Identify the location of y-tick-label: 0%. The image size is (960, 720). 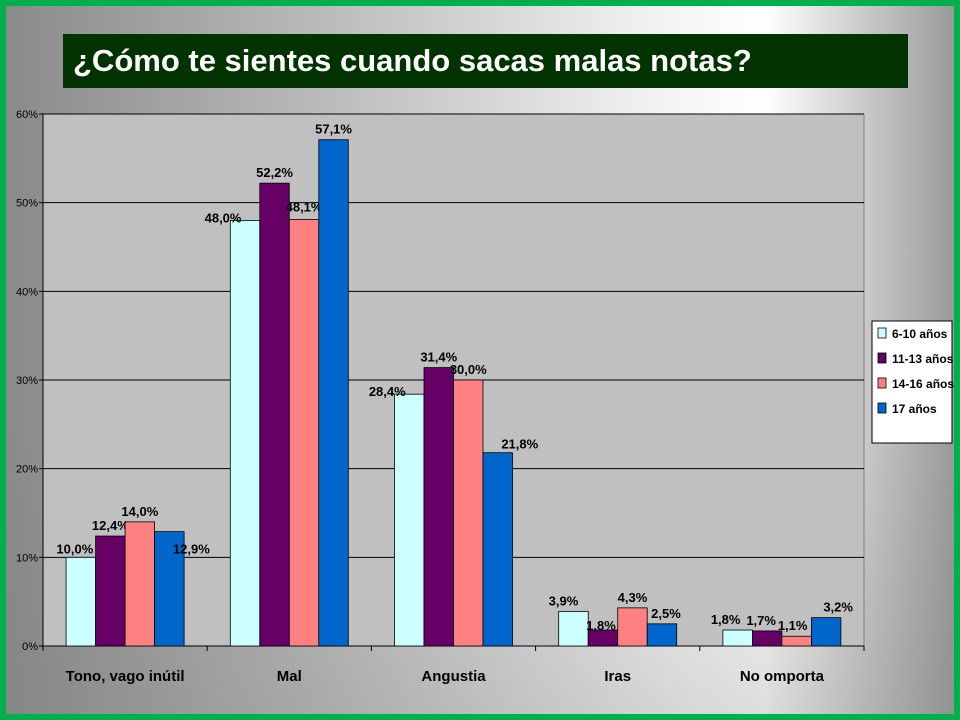
(30, 647).